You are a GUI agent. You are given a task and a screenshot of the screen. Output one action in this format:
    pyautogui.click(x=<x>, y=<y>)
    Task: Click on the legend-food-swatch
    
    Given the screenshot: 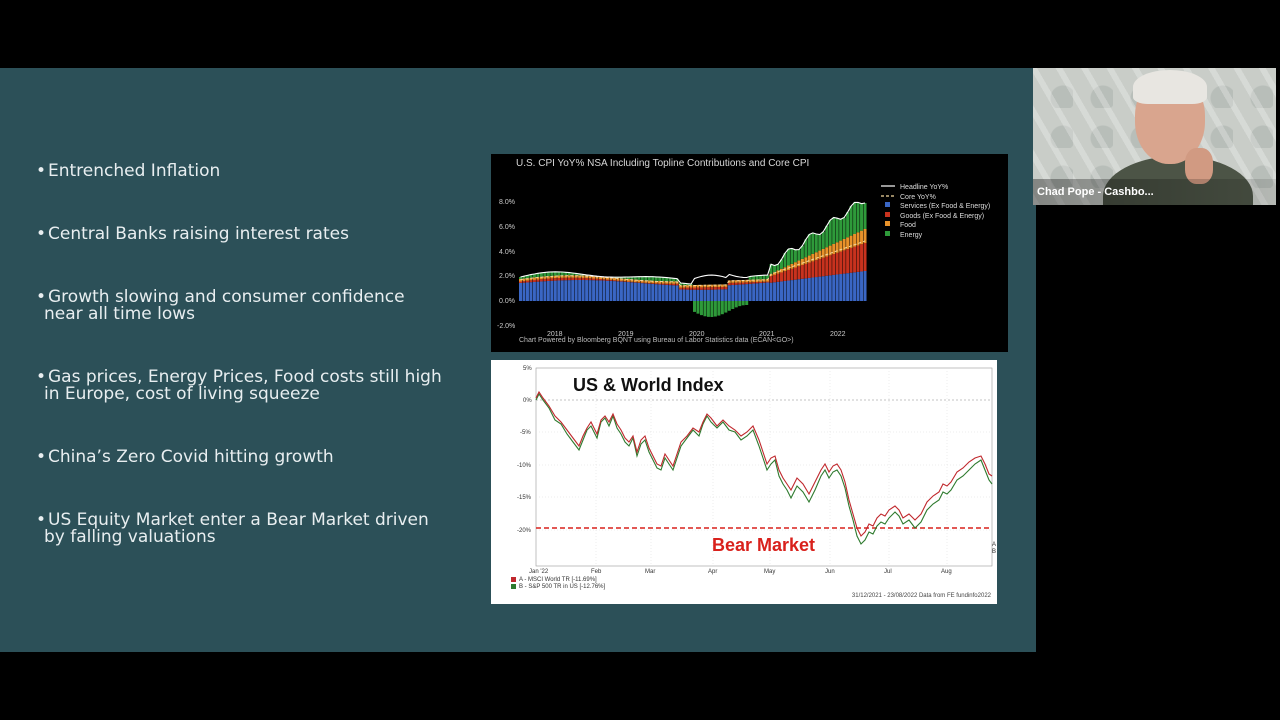 What is the action you would take?
    pyautogui.click(x=887, y=223)
    